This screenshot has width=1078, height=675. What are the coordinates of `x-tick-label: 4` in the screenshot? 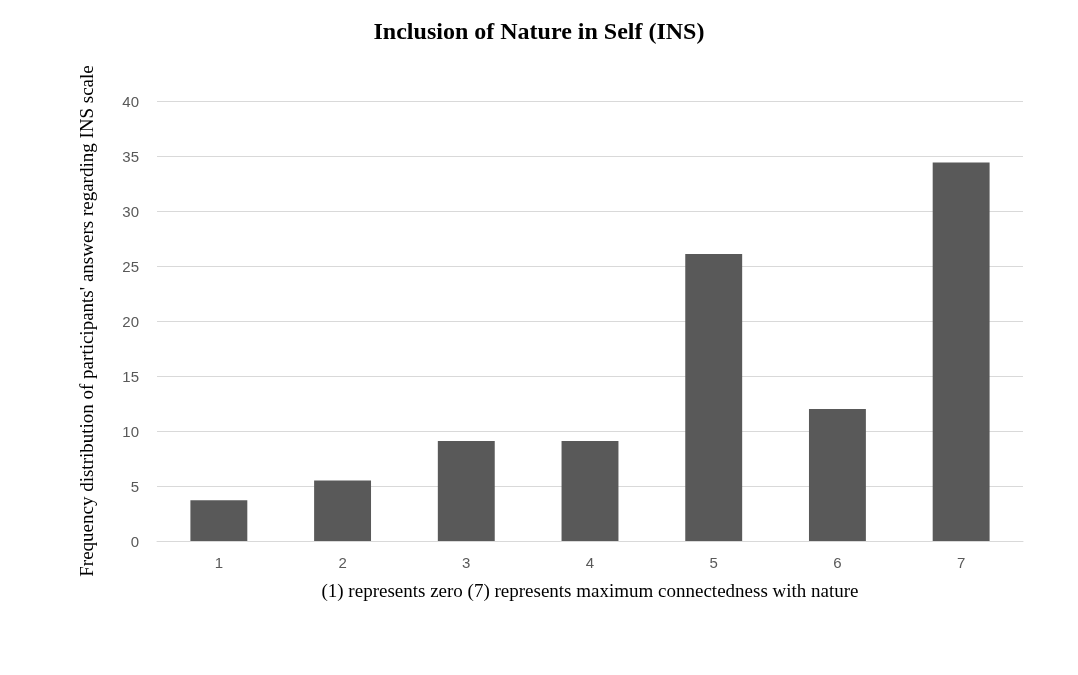 It's located at (590, 562).